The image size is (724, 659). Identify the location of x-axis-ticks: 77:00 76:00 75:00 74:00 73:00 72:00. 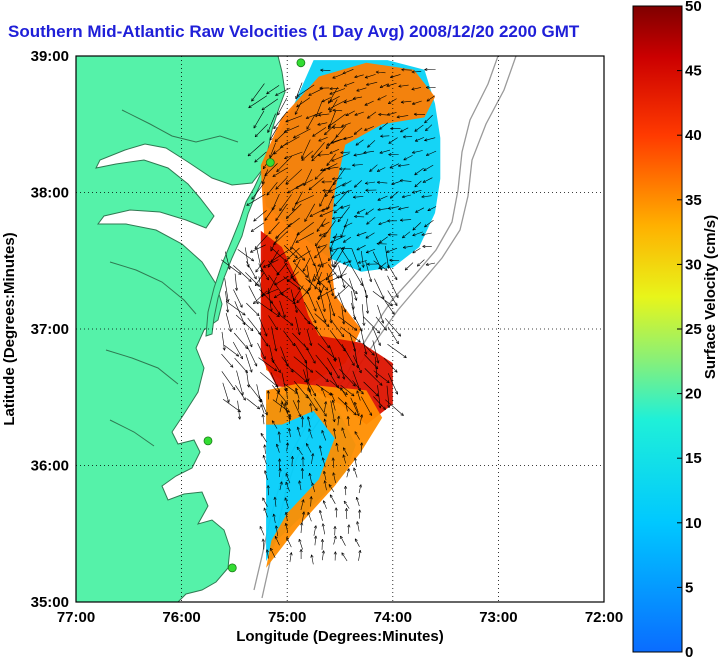
(340, 617).